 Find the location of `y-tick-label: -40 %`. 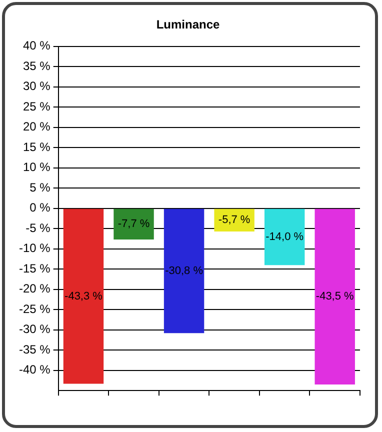

y-tick-label: -40 % is located at coordinates (34, 369).